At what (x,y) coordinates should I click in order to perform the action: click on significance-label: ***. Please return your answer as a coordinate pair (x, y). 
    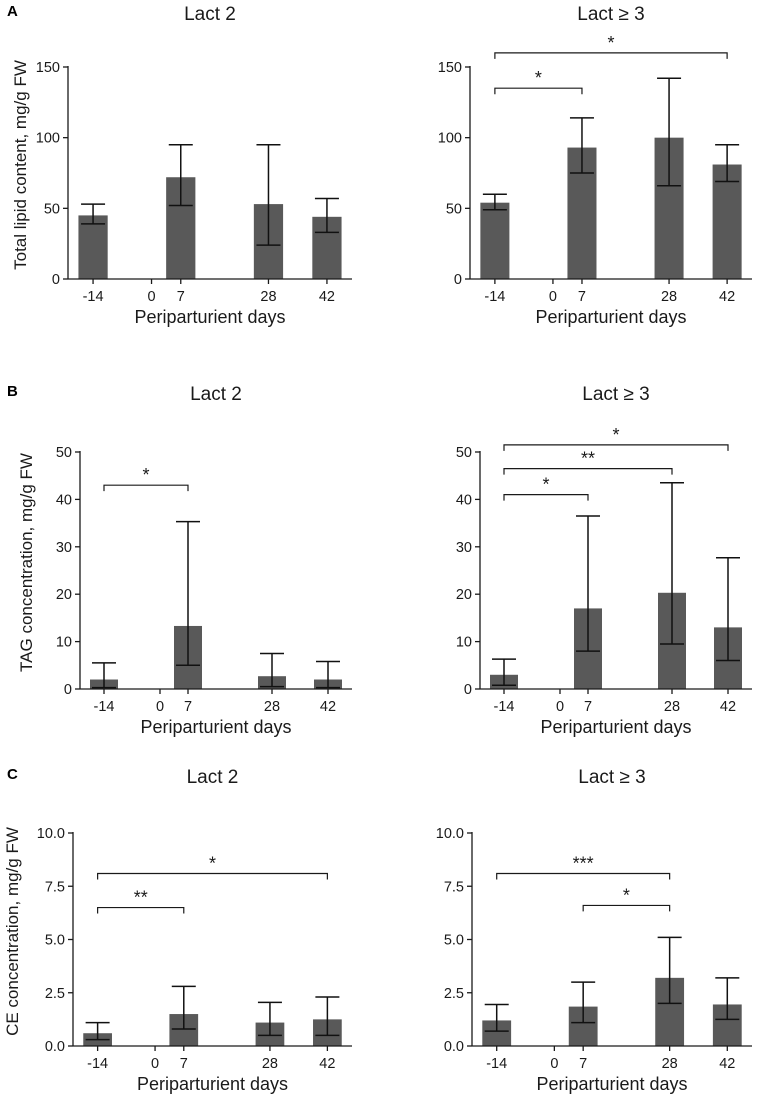
    Looking at the image, I should click on (583, 863).